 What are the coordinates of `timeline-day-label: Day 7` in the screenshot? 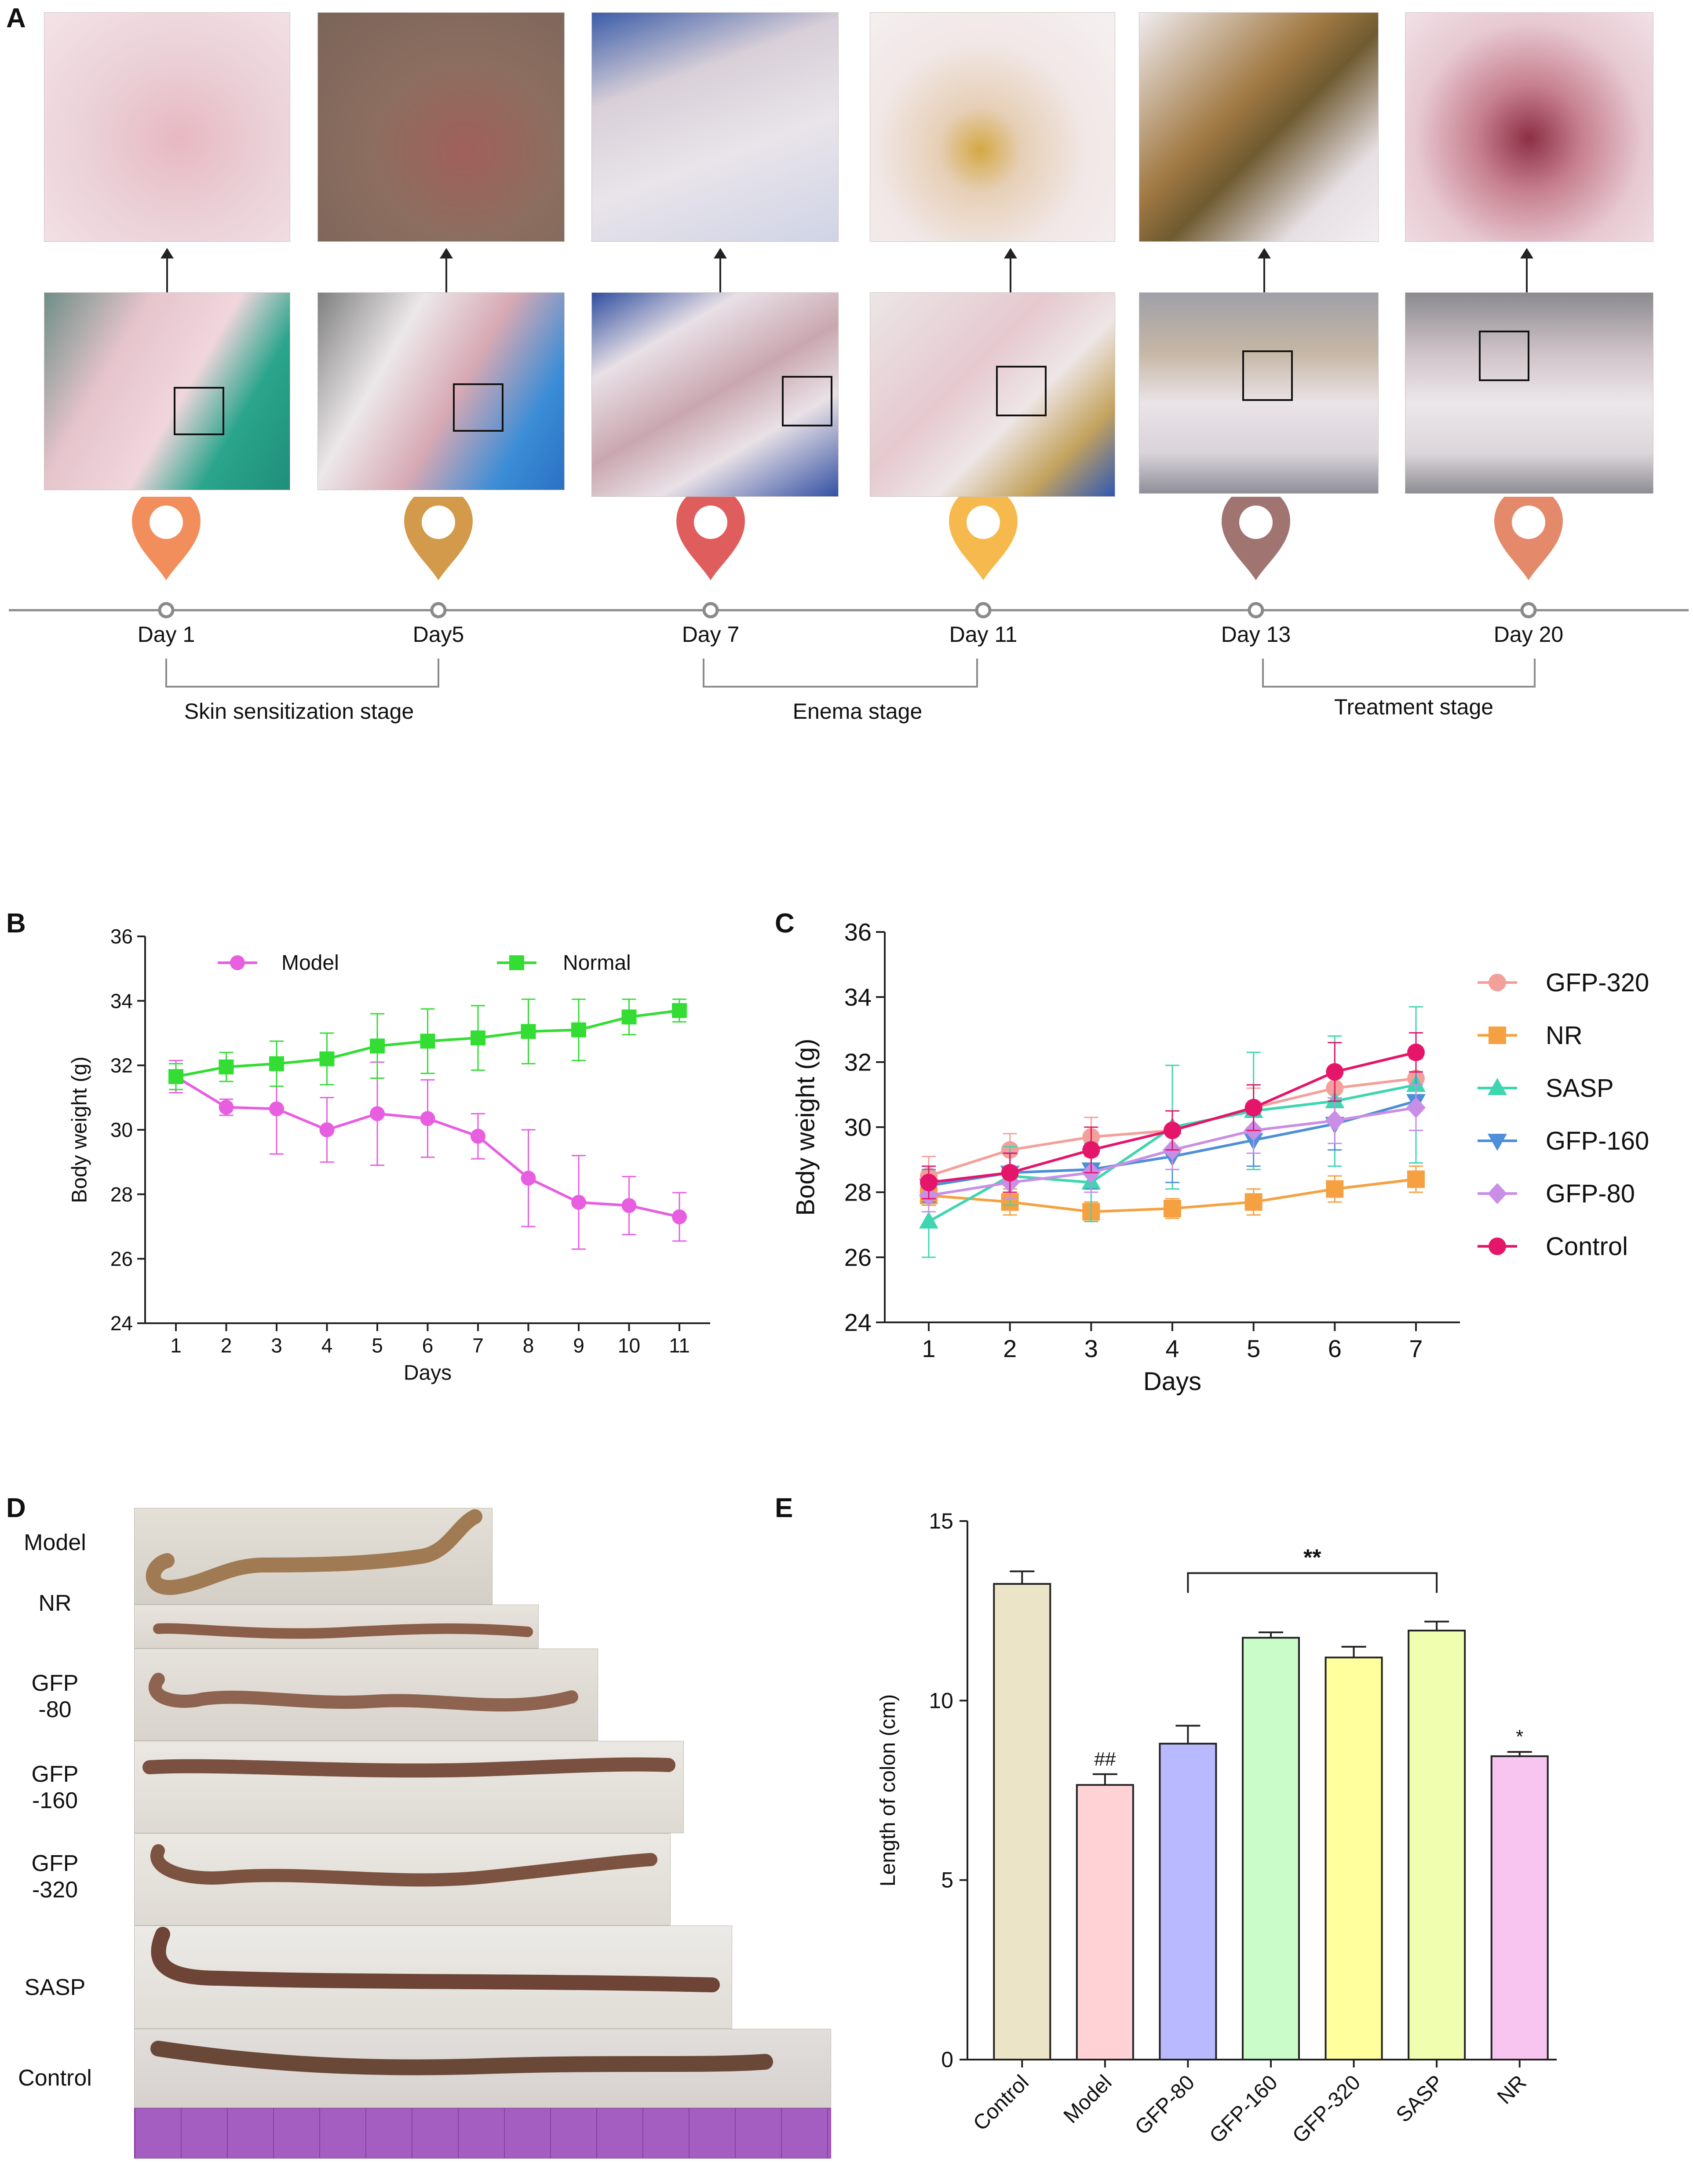 It's located at (711, 634).